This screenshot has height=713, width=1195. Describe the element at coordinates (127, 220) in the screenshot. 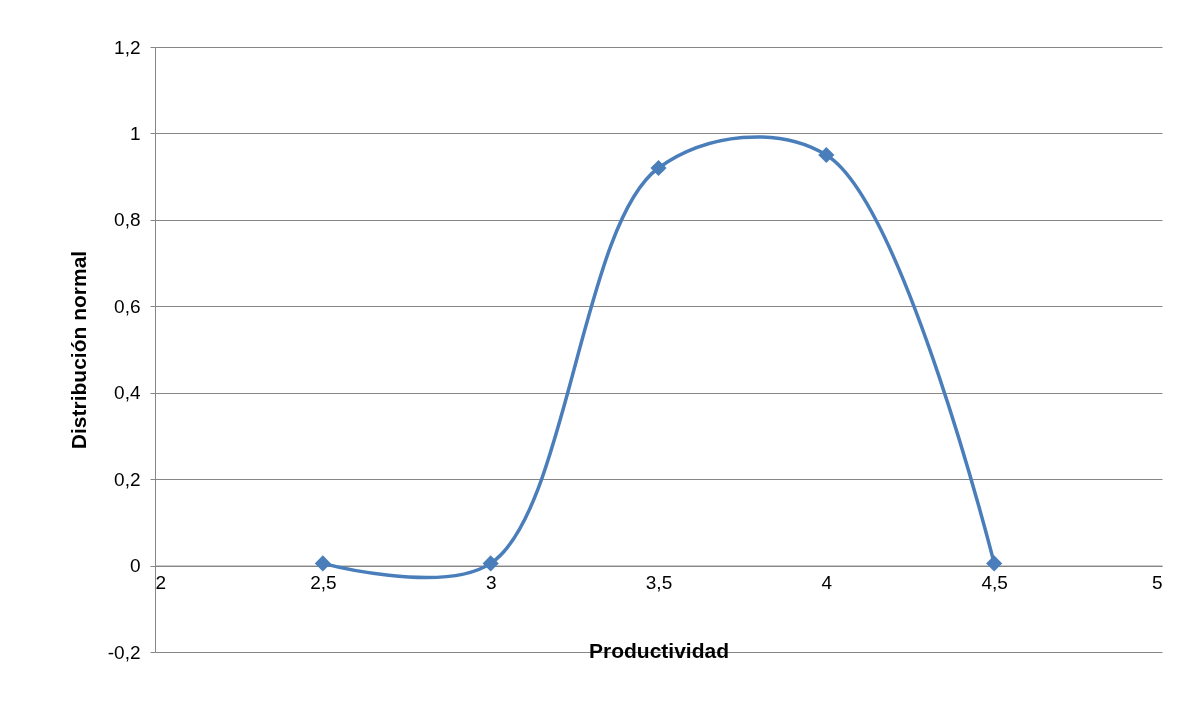

I see `y-tick-label: 0,8` at that location.